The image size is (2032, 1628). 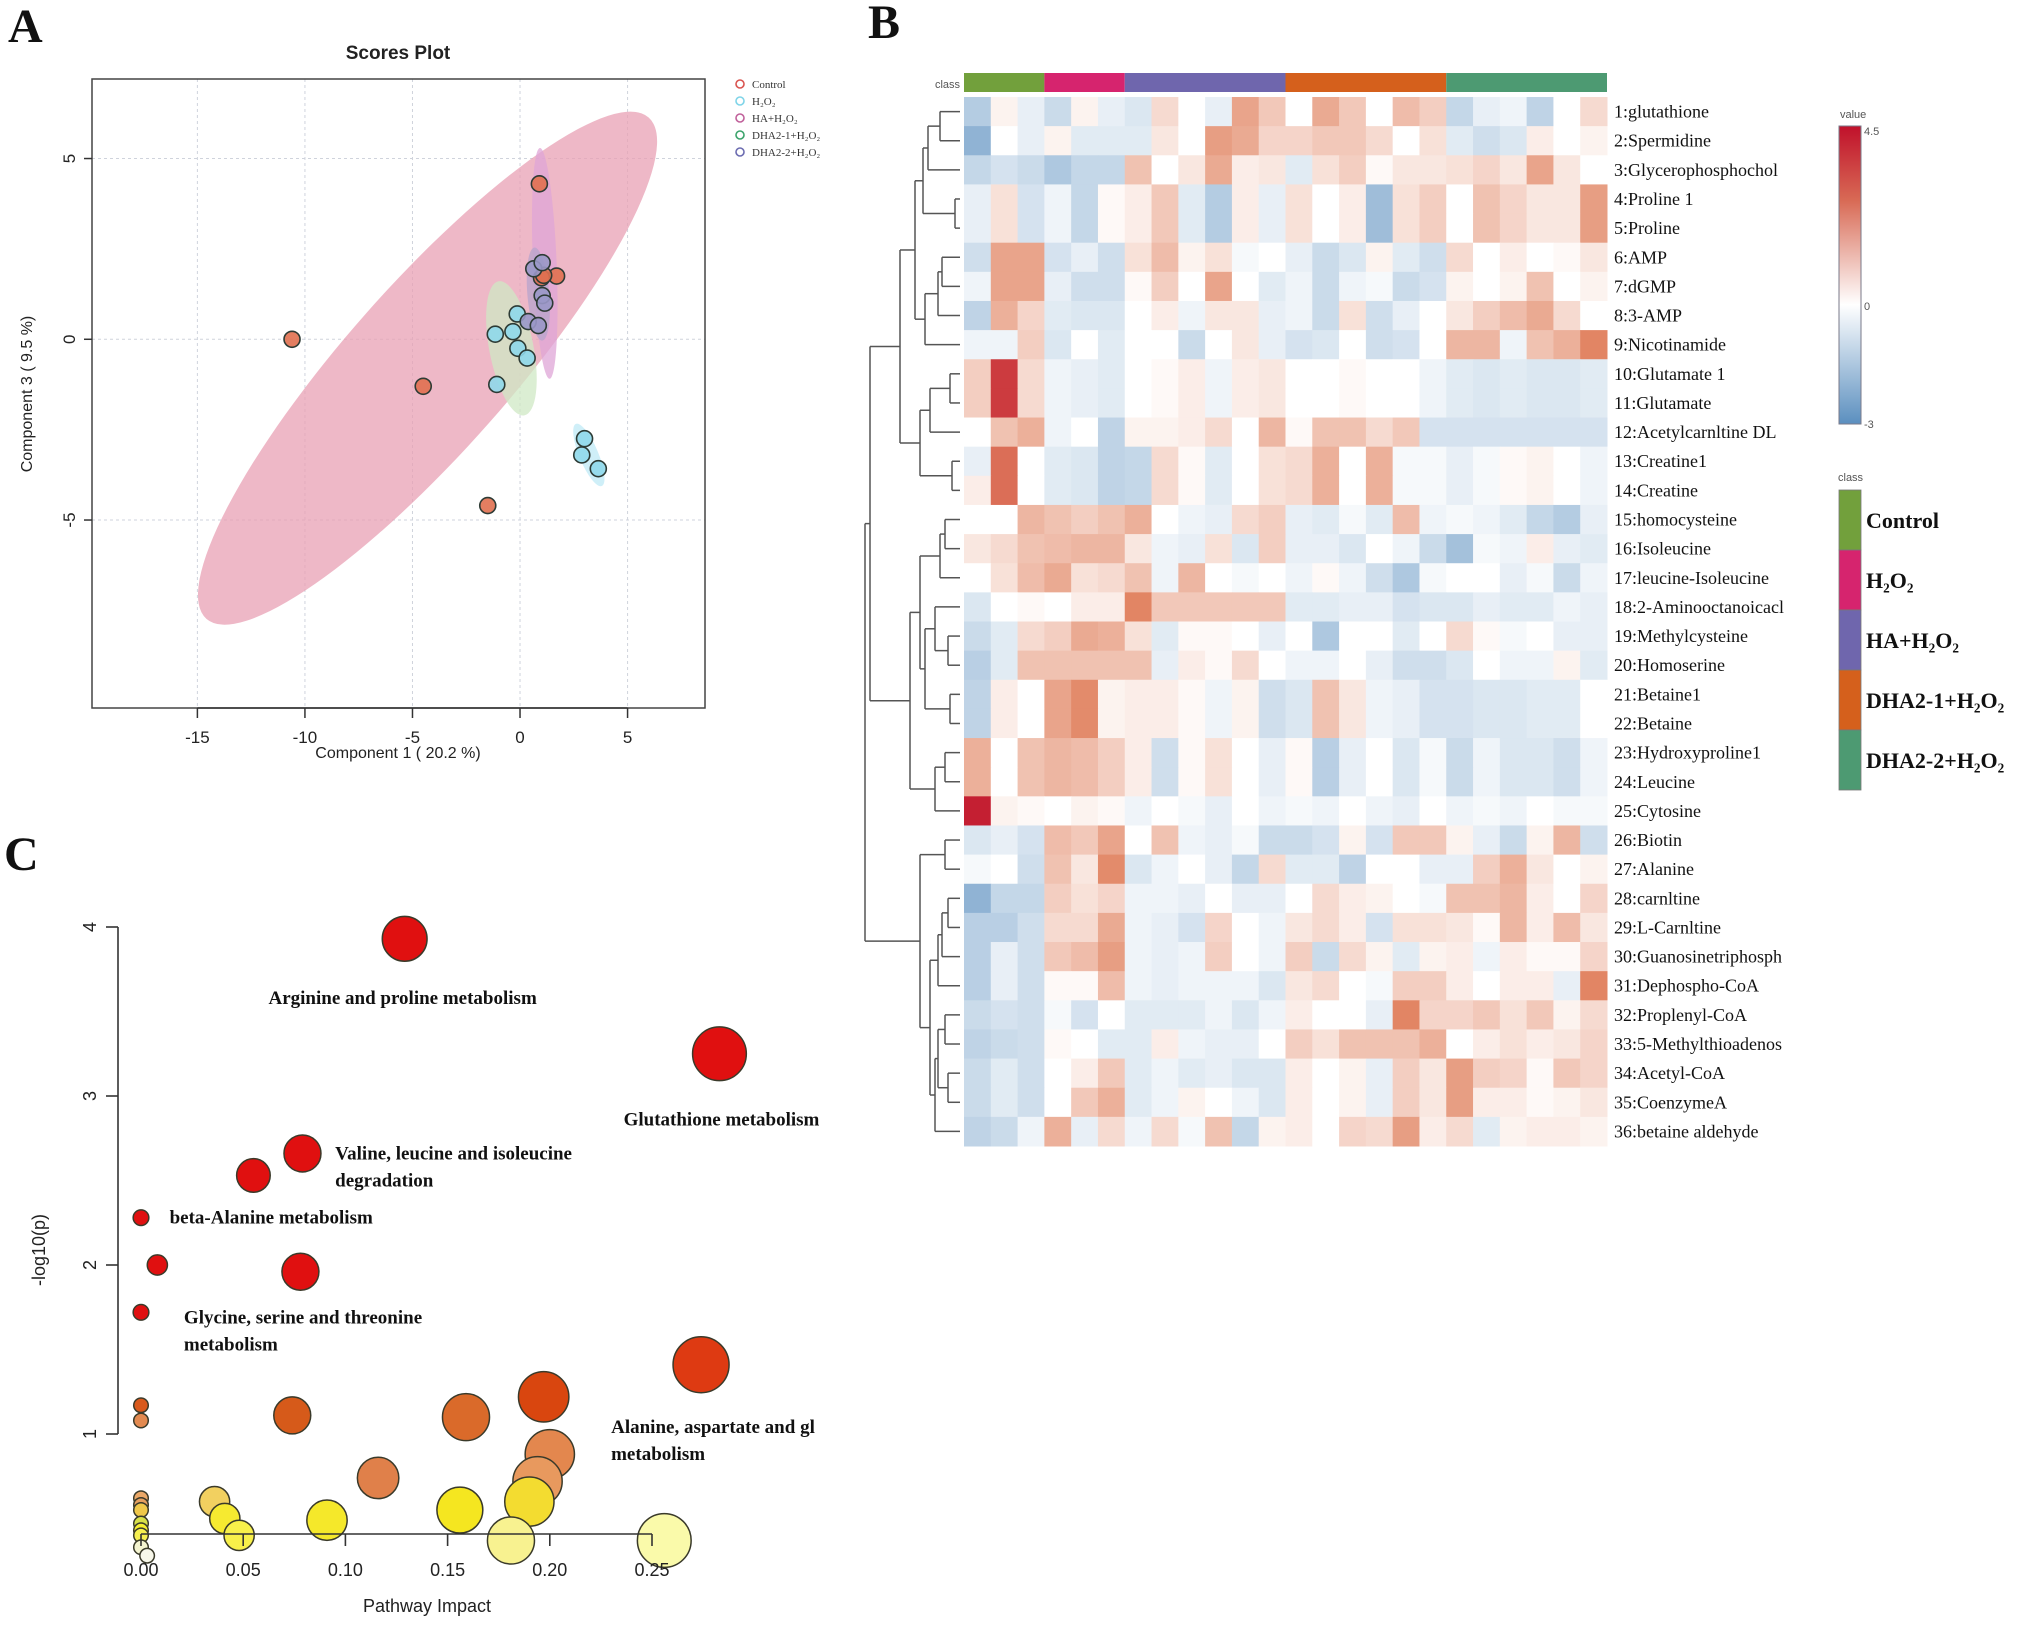 What do you see at coordinates (740, 152) in the screenshot?
I see `legend-marker` at bounding box center [740, 152].